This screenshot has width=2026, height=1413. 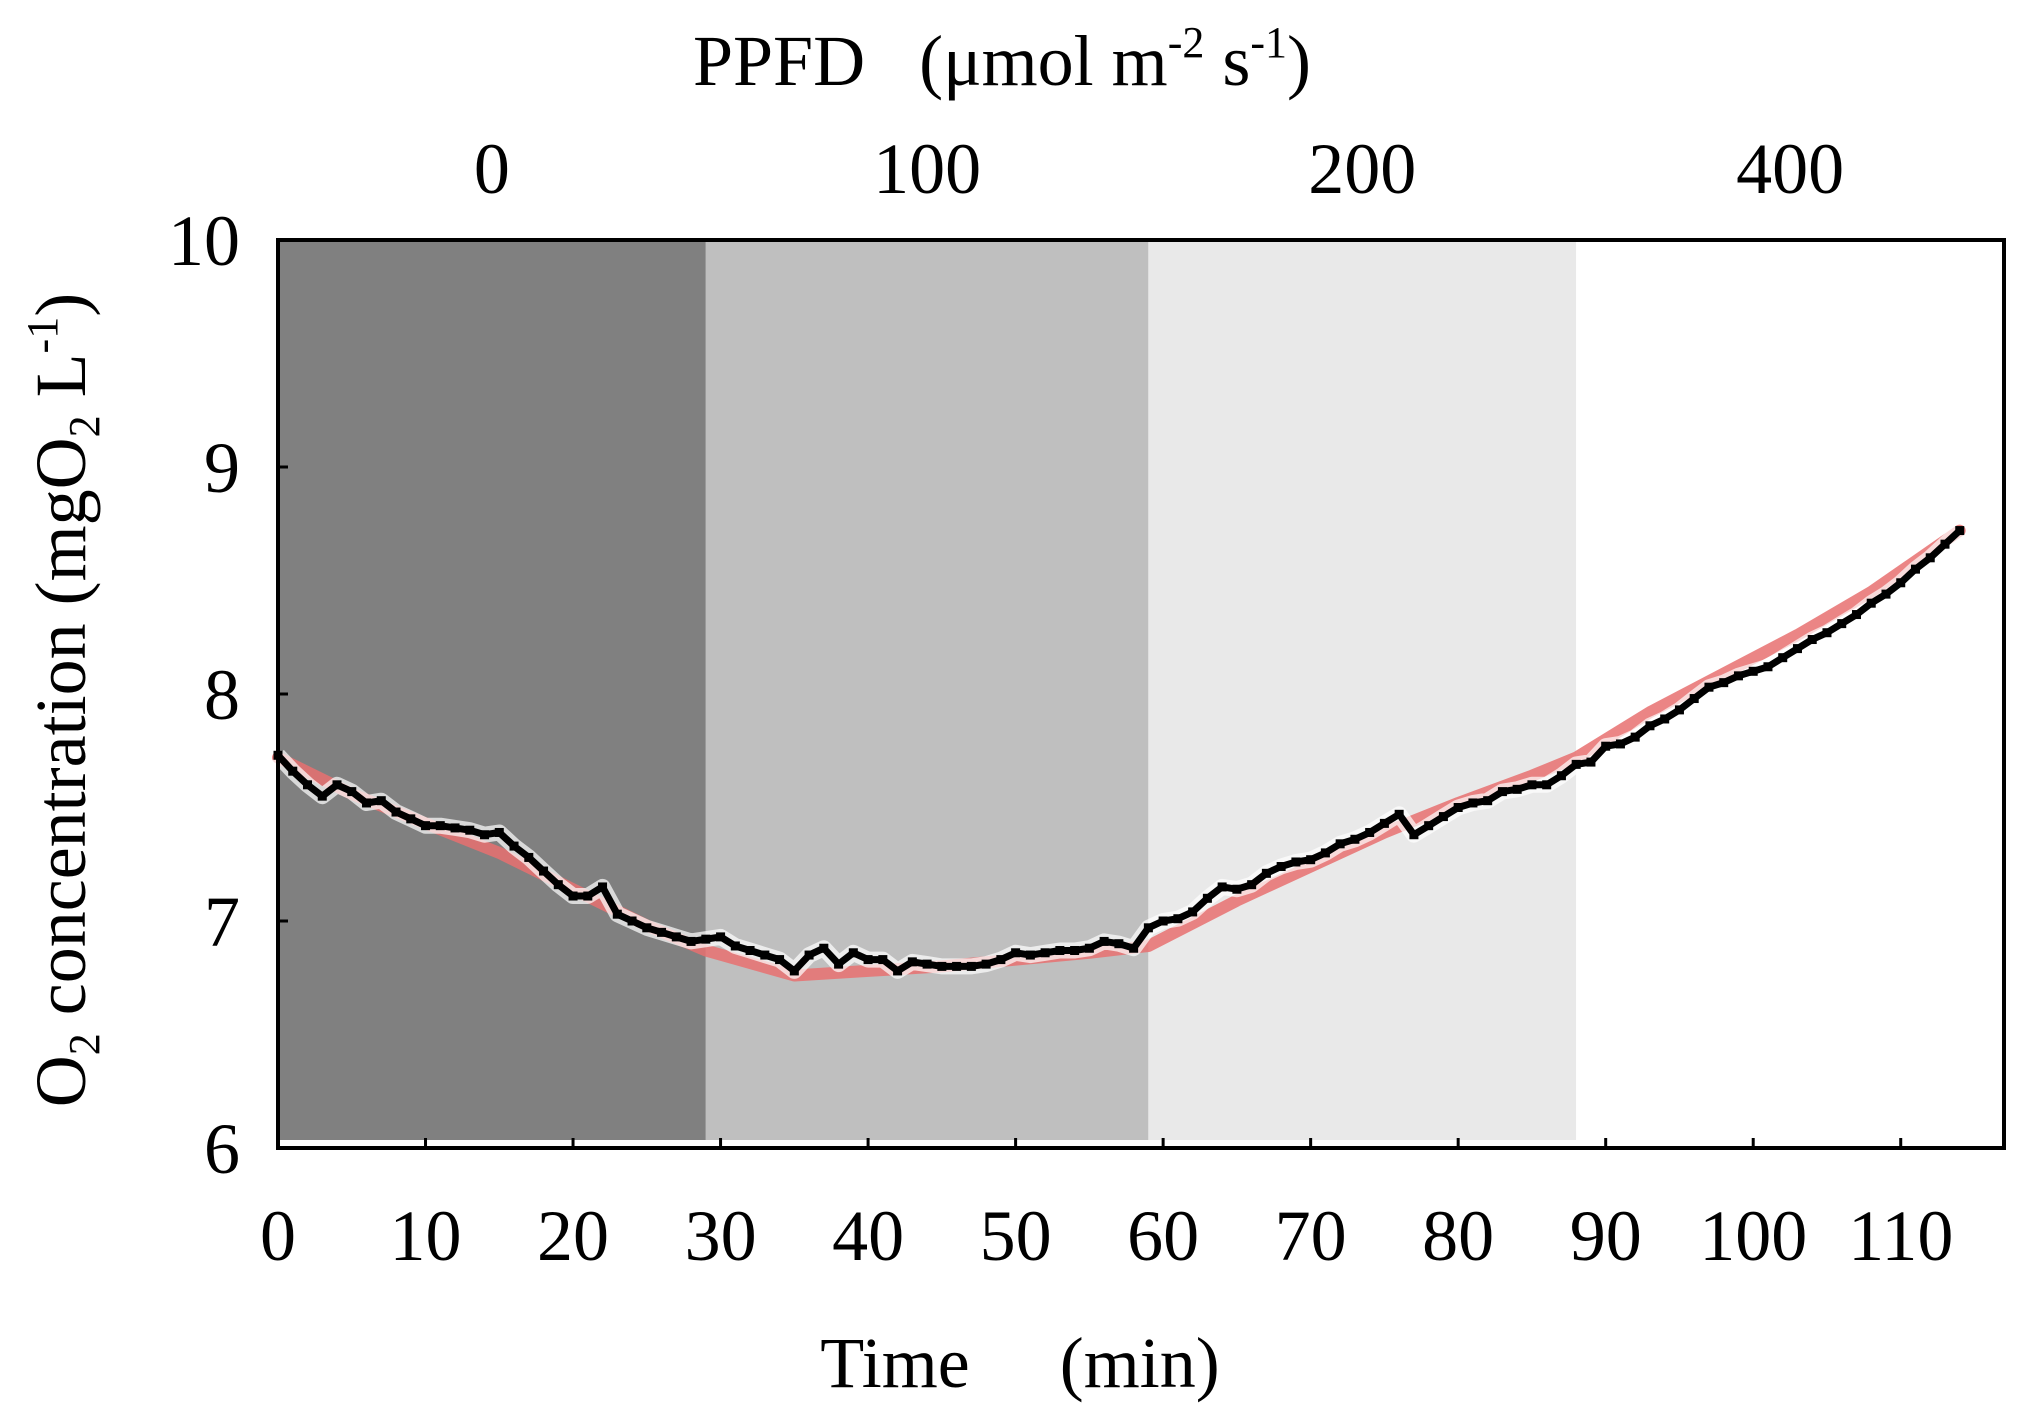 What do you see at coordinates (927, 169) in the screenshot?
I see `phase-label-100: 100` at bounding box center [927, 169].